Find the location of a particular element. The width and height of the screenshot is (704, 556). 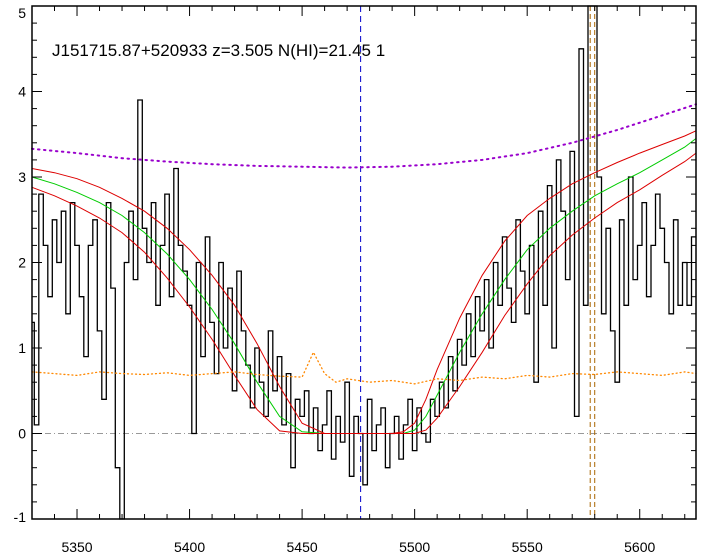

y-tick-label: -1 is located at coordinates (20, 517).